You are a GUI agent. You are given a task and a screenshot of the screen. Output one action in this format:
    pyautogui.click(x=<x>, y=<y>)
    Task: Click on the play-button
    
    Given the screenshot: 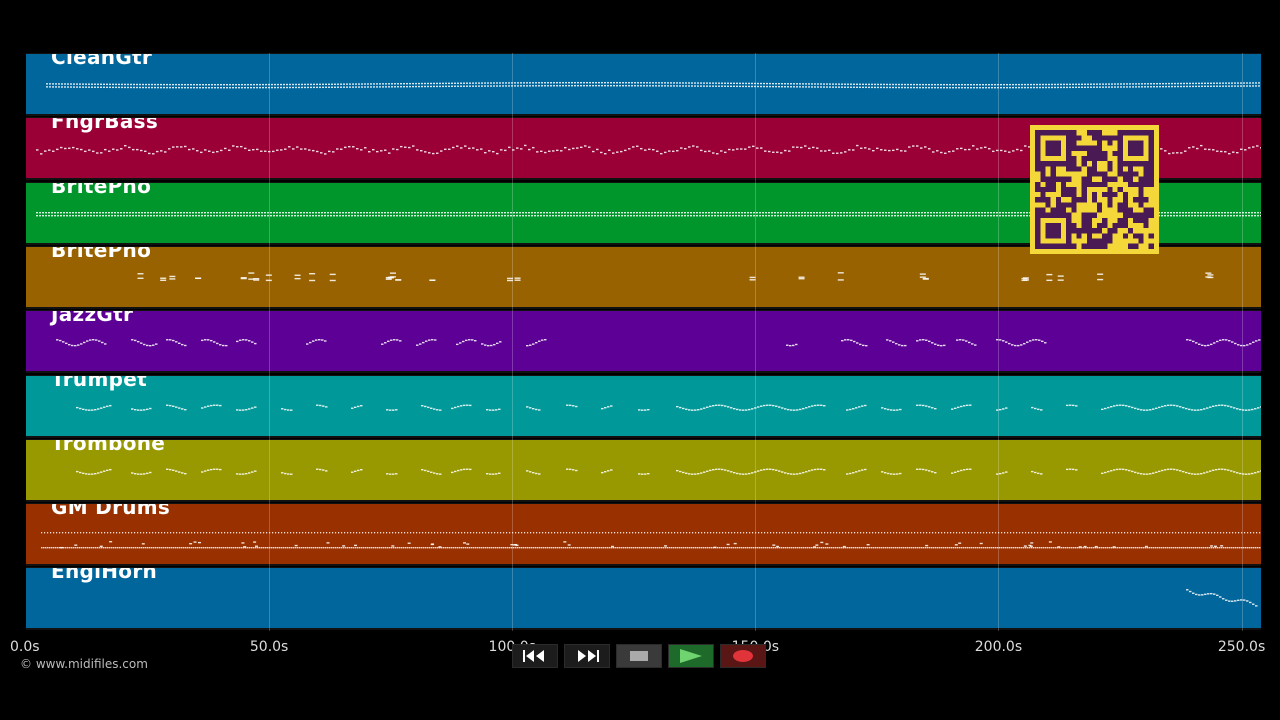 What is the action you would take?
    pyautogui.click(x=691, y=656)
    